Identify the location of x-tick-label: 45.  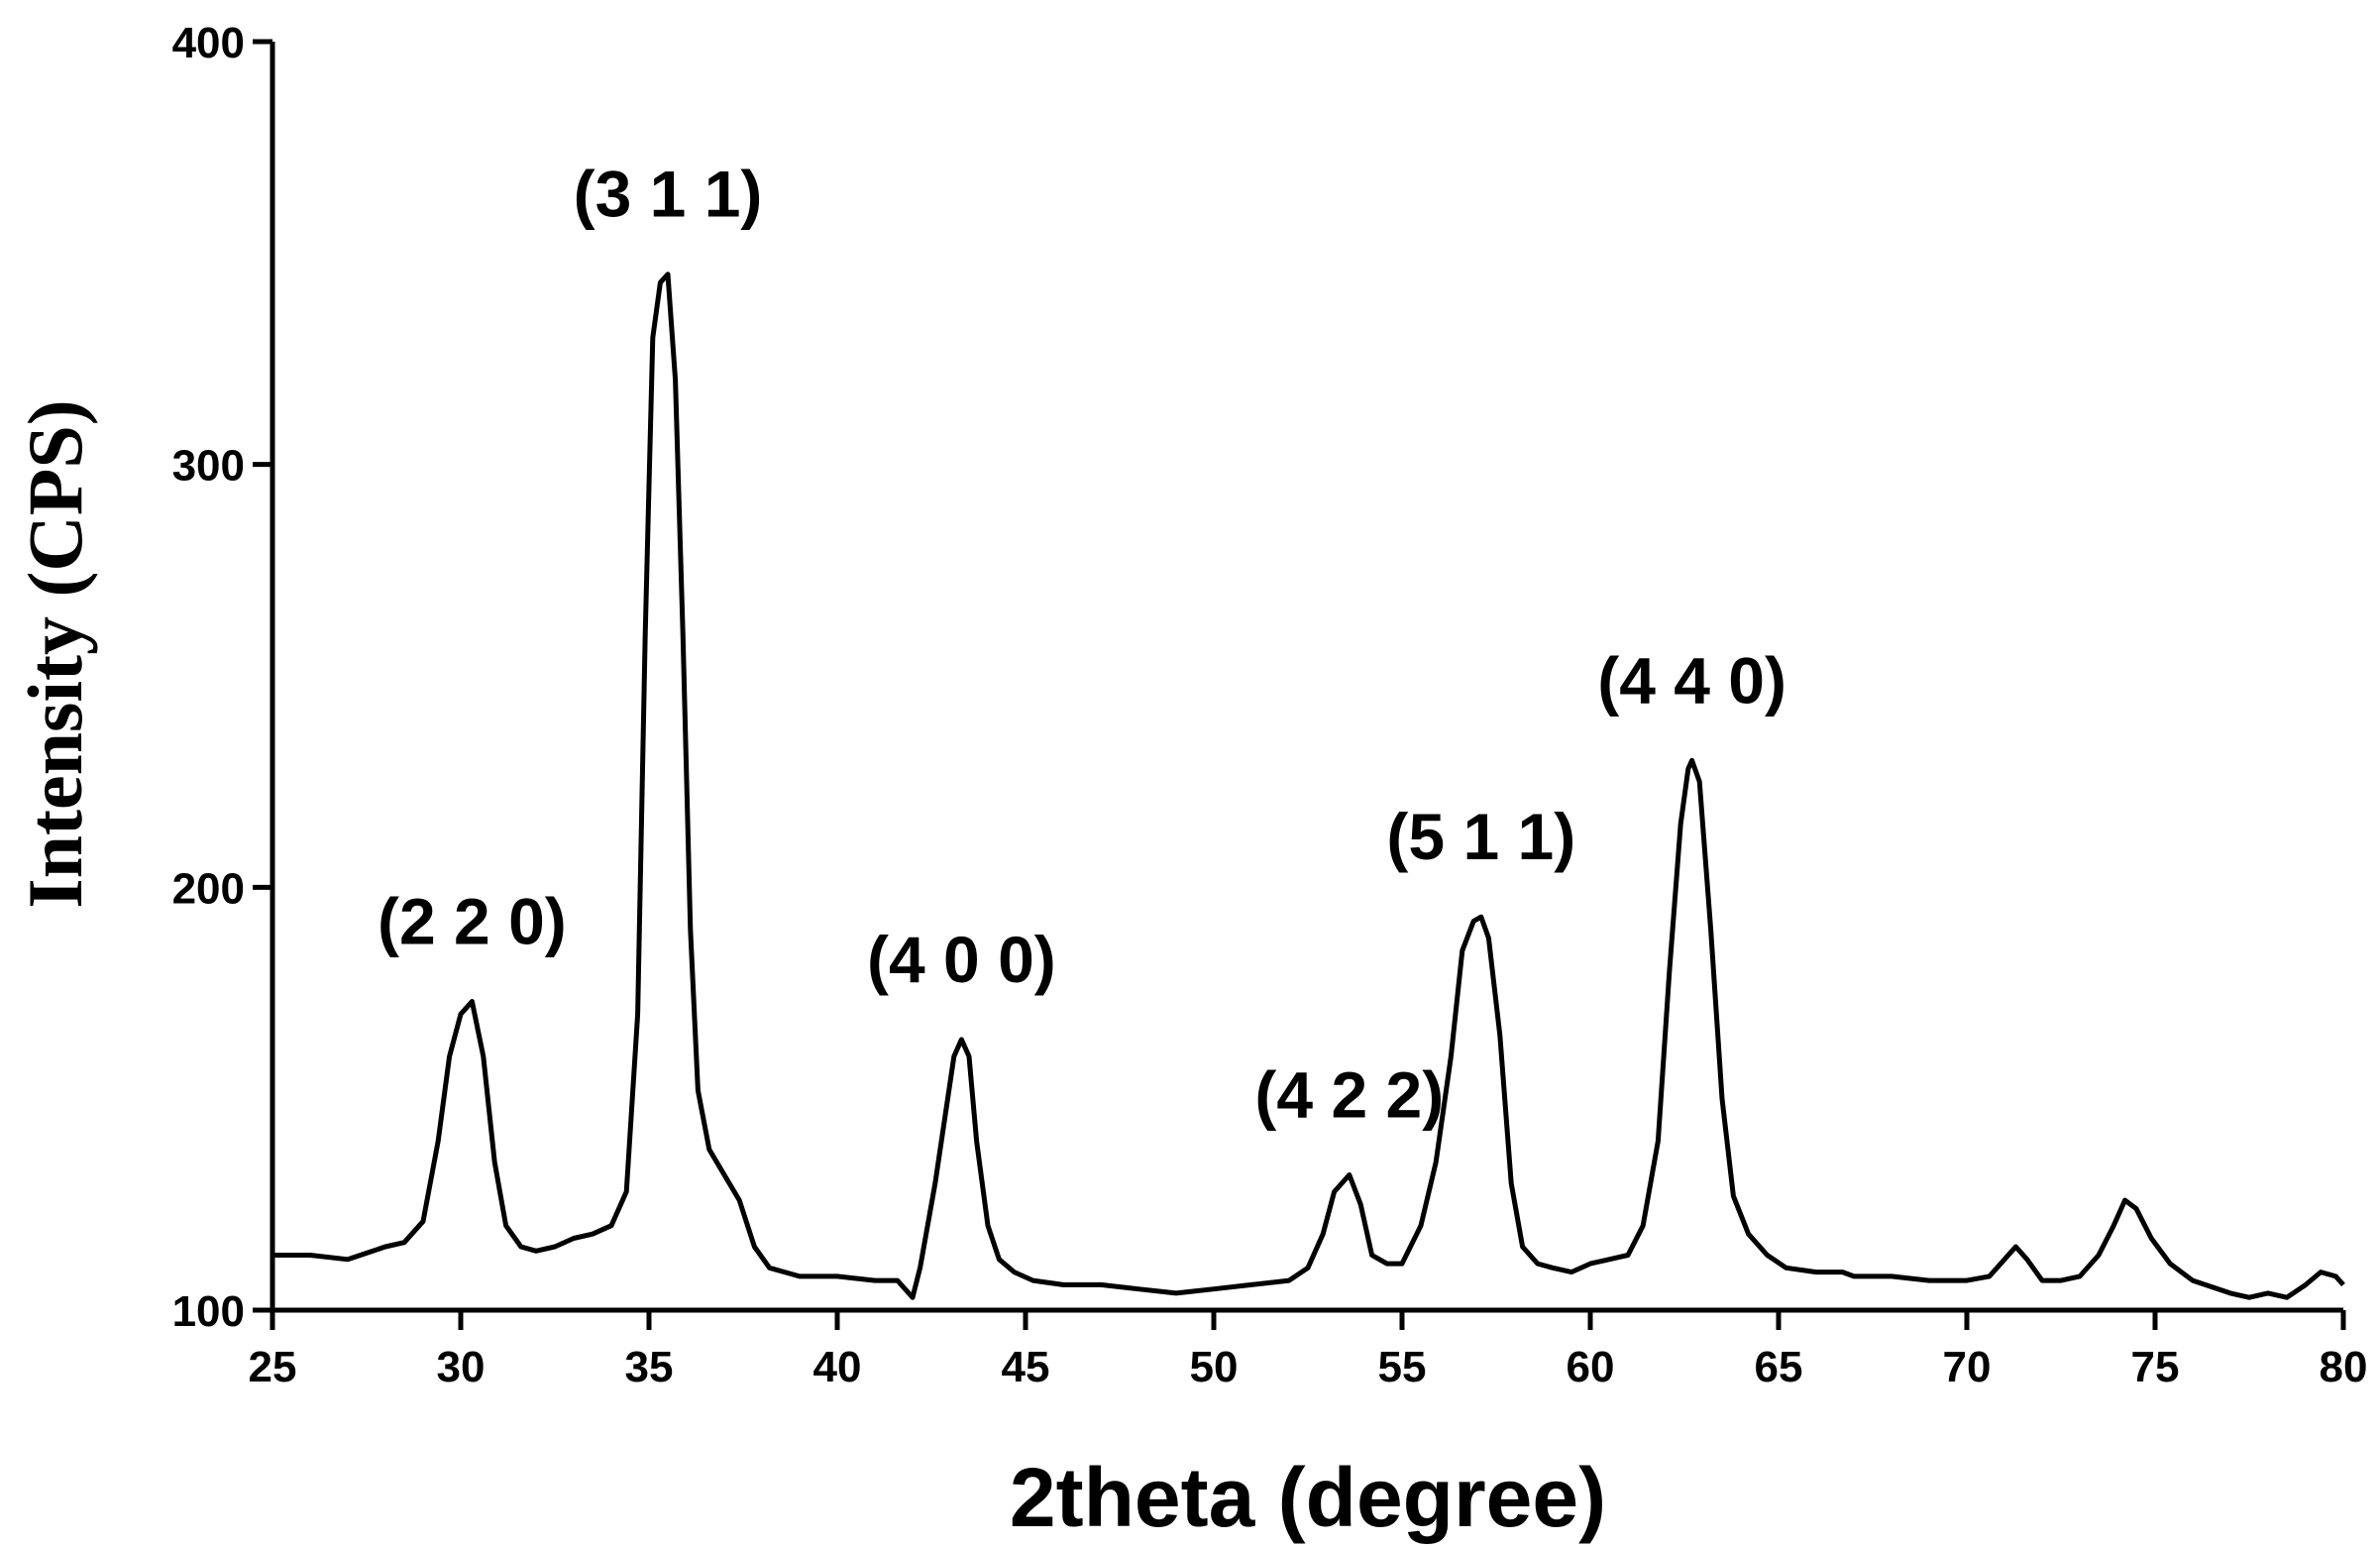
(1026, 1367).